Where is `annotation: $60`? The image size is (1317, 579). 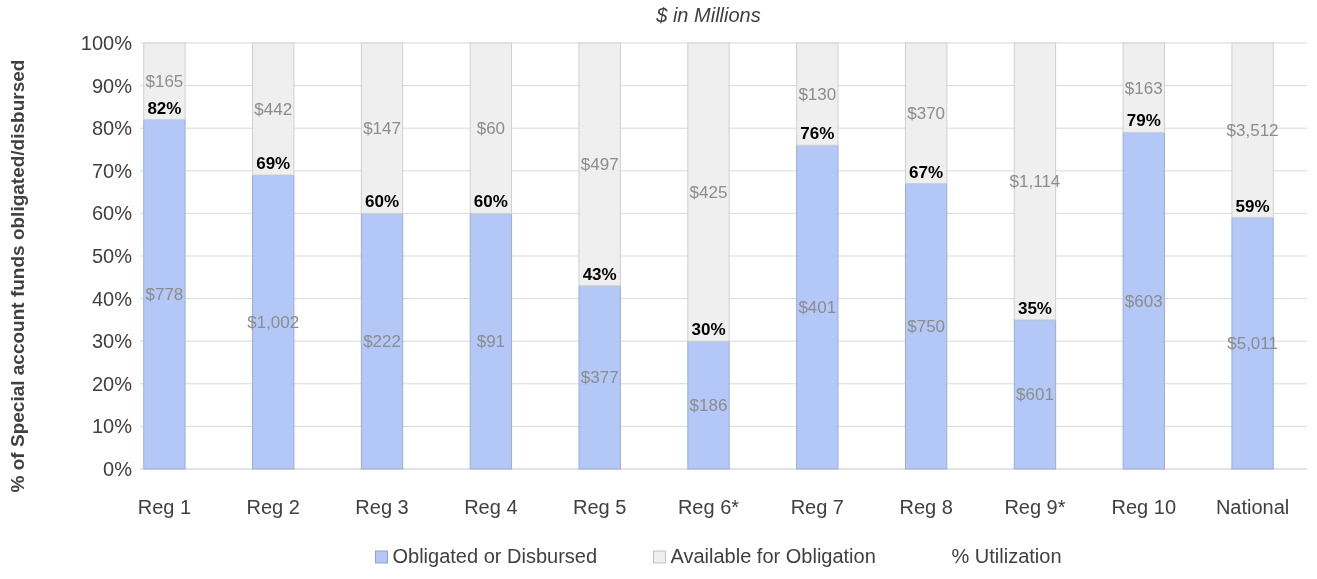 annotation: $60 is located at coordinates (491, 129).